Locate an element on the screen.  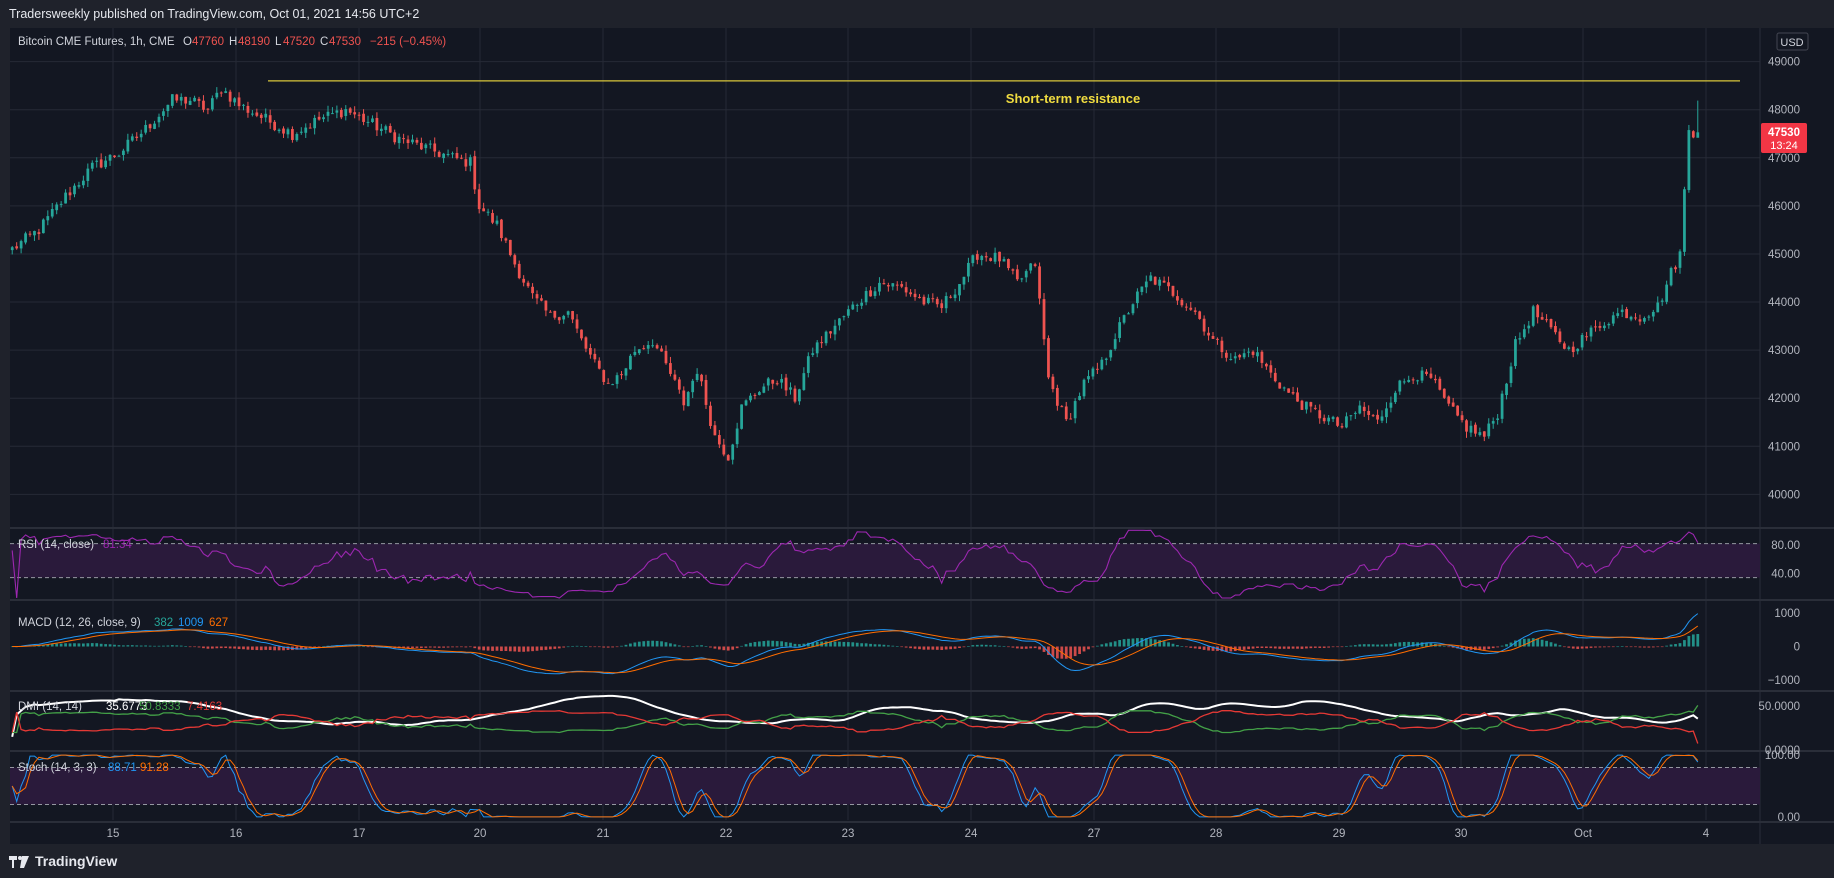
macd-label: MACD (12, 26, close, 9) is located at coordinates (79, 623).